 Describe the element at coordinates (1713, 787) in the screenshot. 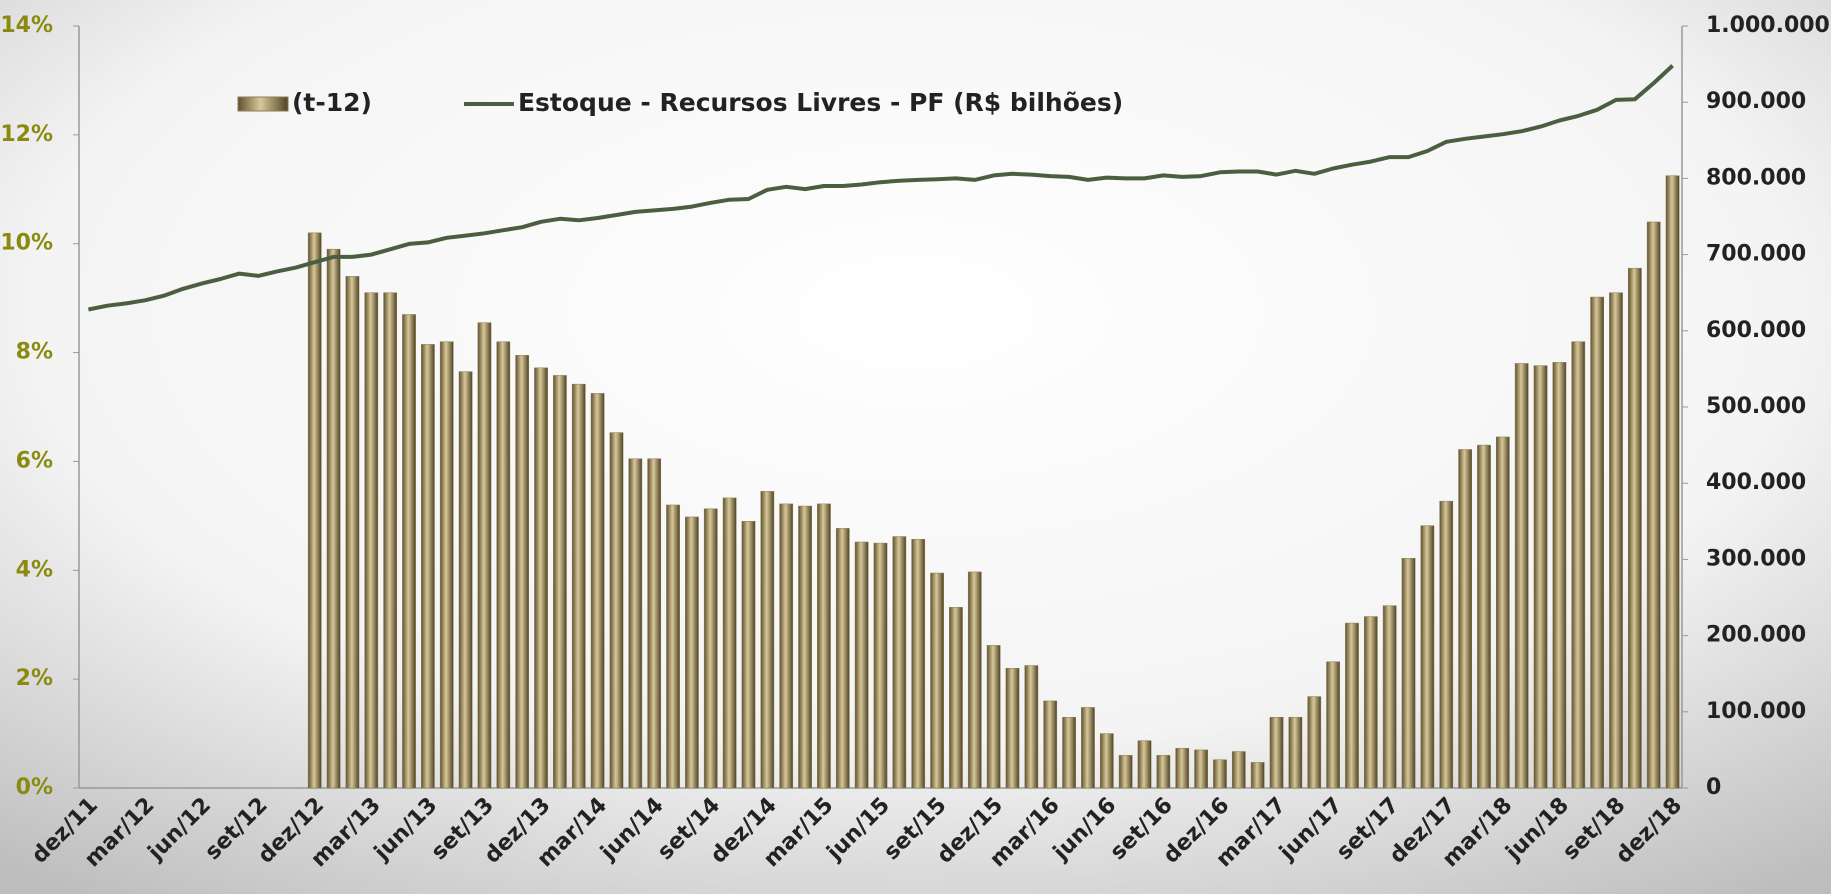

I see `y2-tick-label: 0` at that location.